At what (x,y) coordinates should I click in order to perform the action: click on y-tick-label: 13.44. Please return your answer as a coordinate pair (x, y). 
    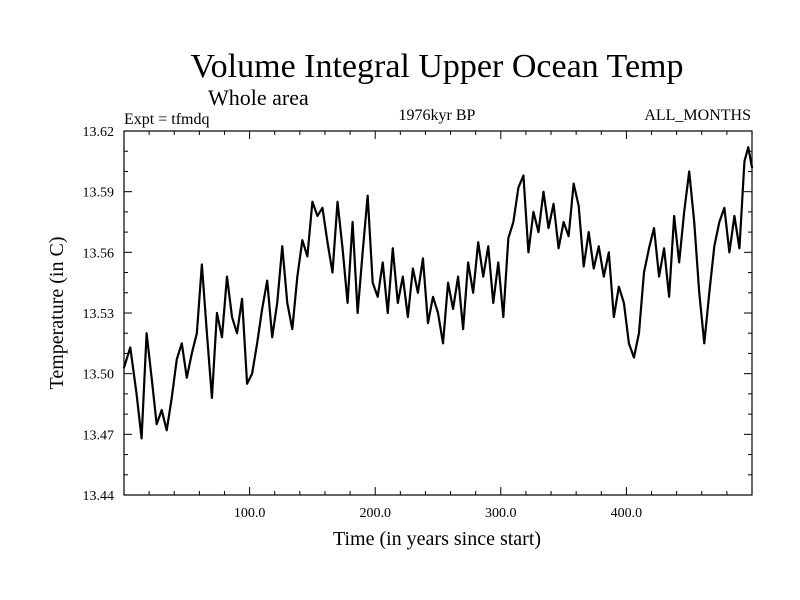
    Looking at the image, I should click on (99, 496).